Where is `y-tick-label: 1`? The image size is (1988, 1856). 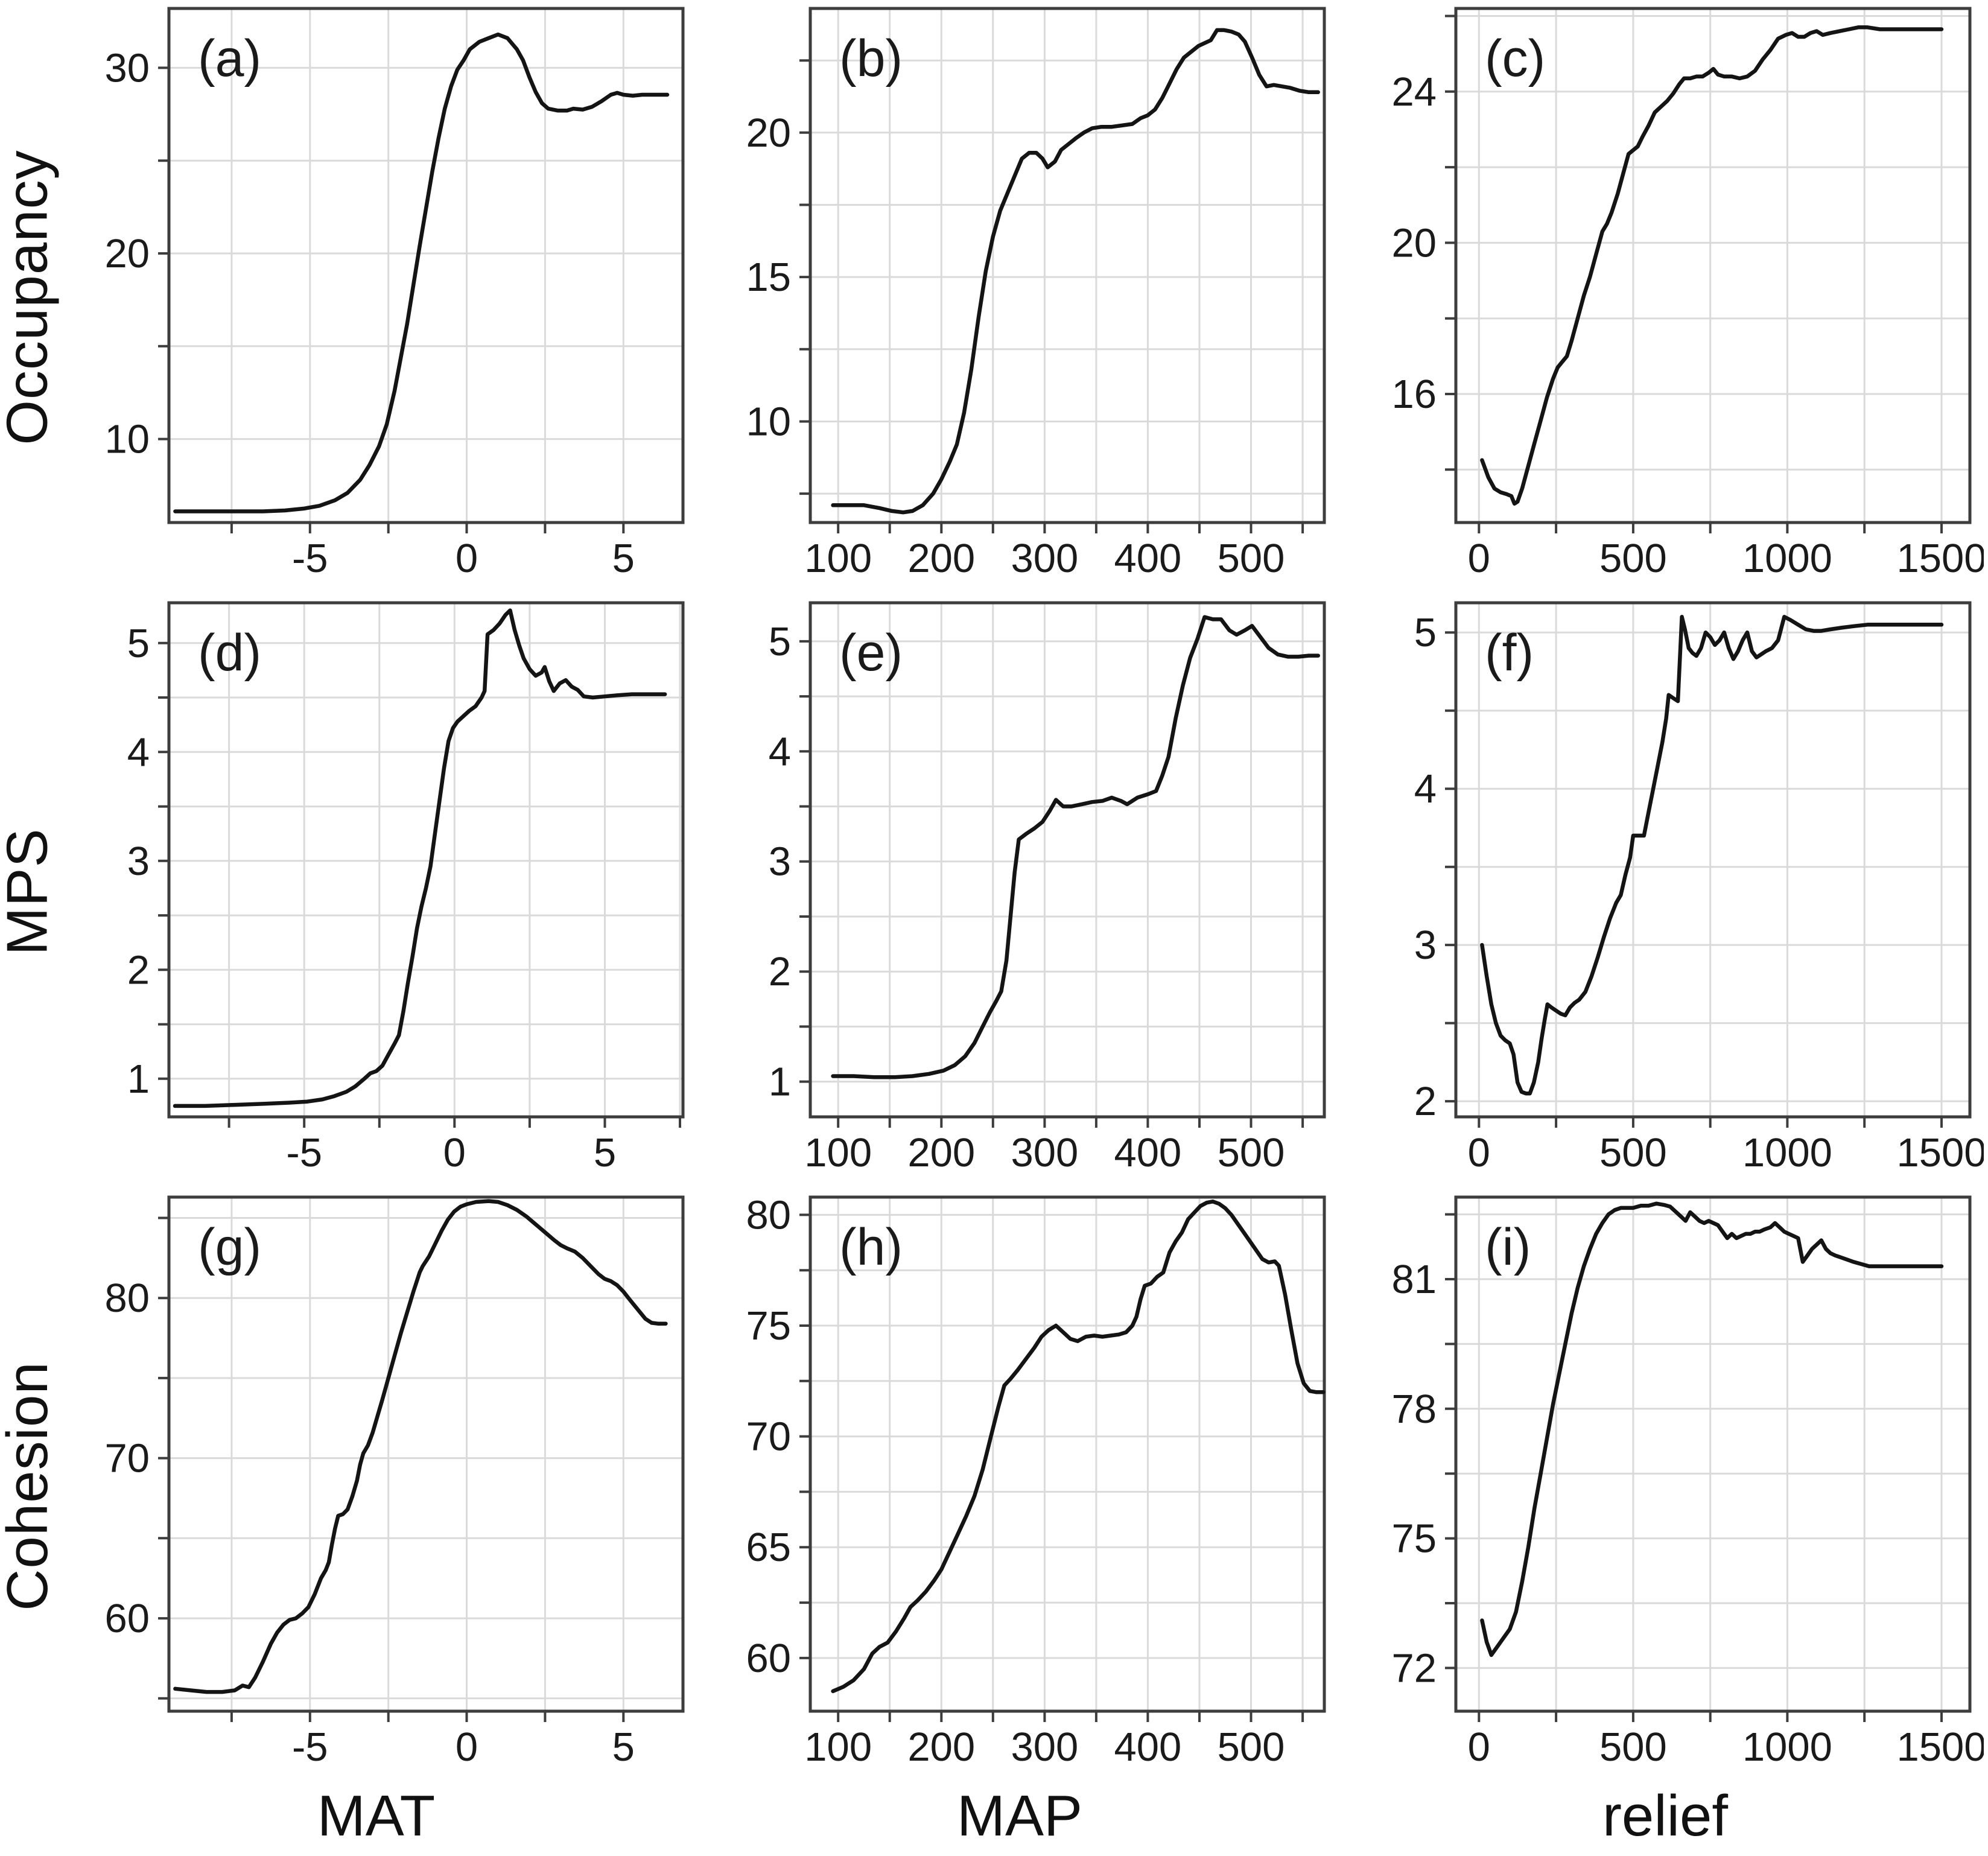
y-tick-label: 1 is located at coordinates (780, 1082).